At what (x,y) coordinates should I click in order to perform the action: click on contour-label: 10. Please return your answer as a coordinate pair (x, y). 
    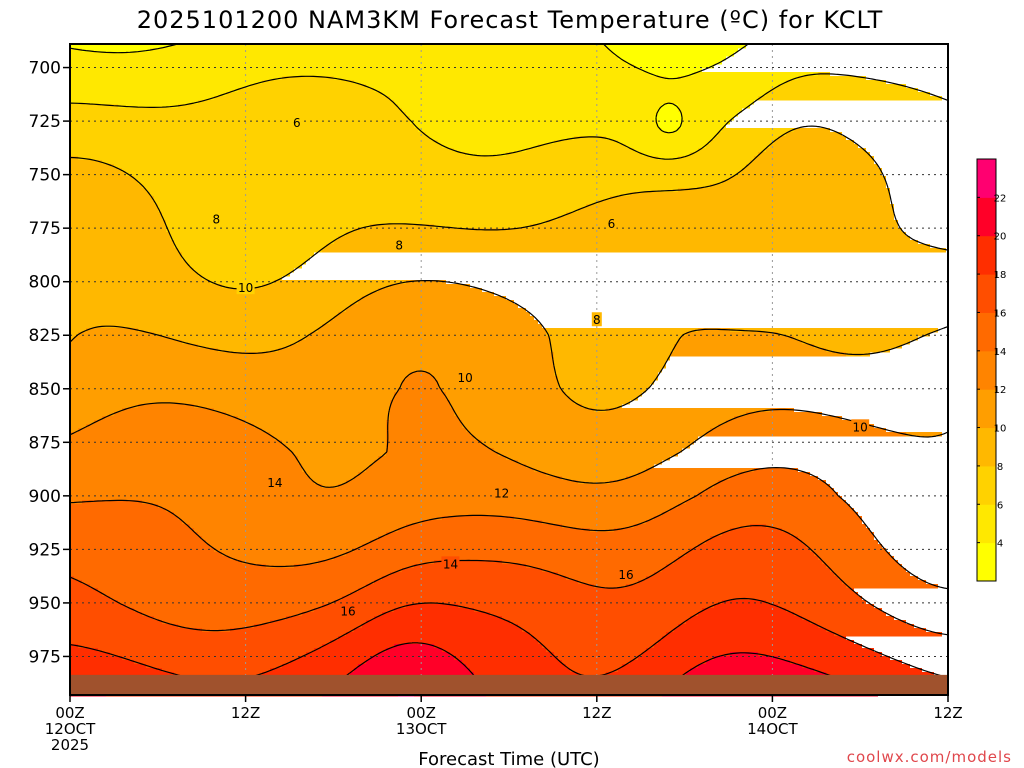
    Looking at the image, I should click on (860, 427).